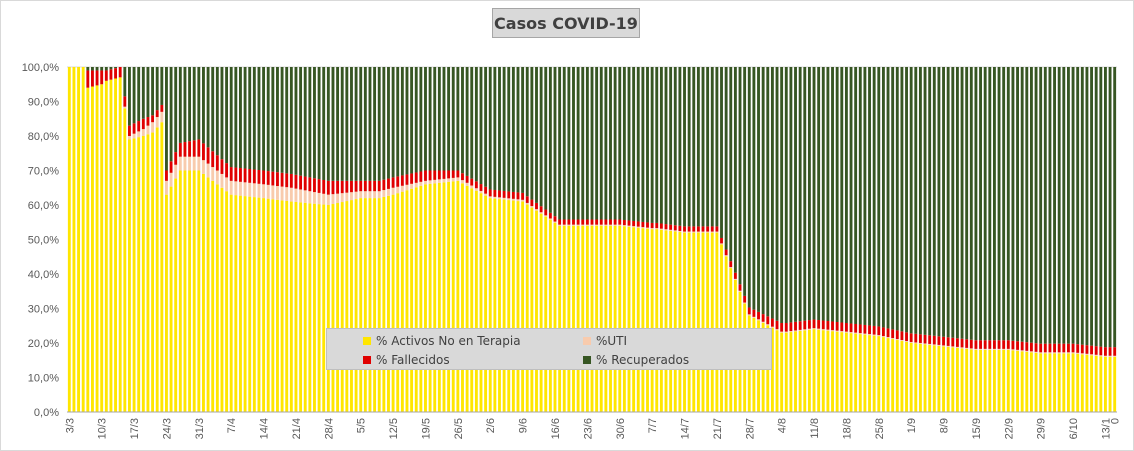 Image resolution: width=1134 pixels, height=451 pixels. What do you see at coordinates (41, 68) in the screenshot?
I see `y-tick-label: 100,0%` at bounding box center [41, 68].